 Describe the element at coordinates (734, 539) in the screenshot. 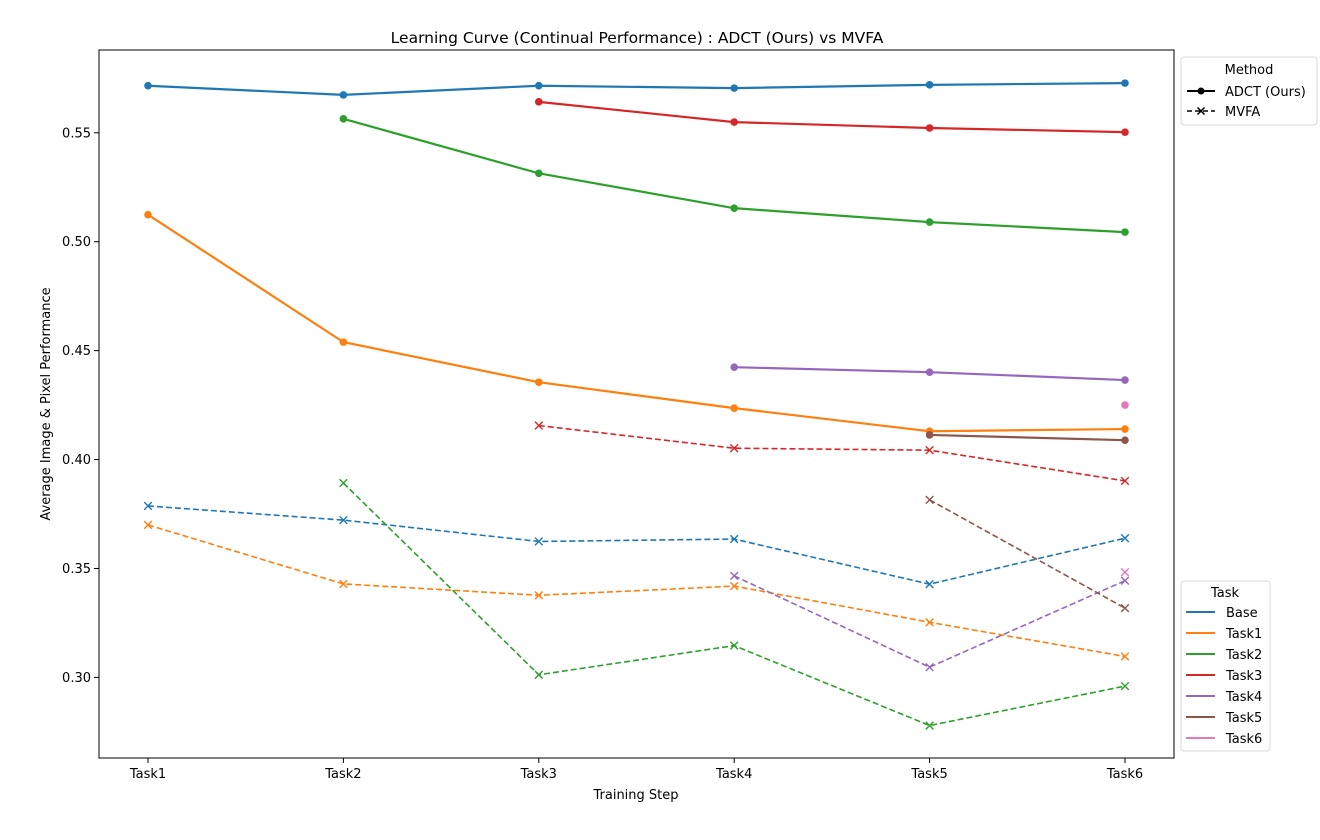

I see `data-point-mvfa-base-task4` at that location.